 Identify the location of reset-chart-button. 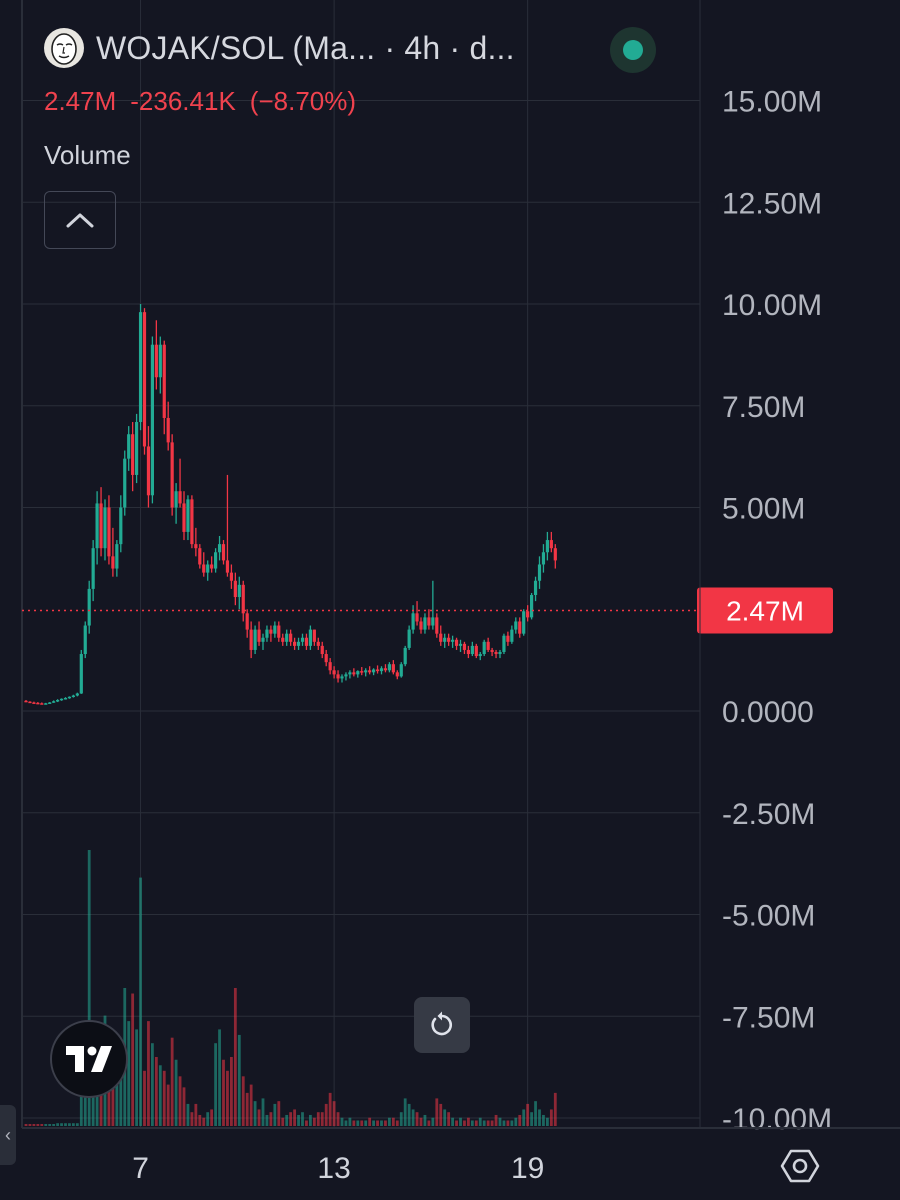
(442, 1025).